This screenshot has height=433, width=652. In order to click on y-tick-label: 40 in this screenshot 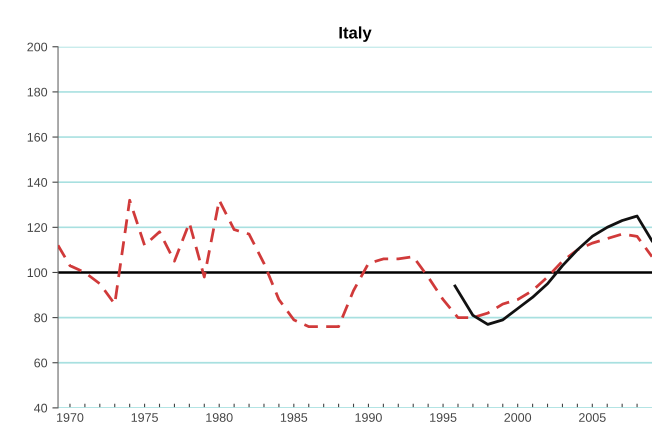, I will do `click(41, 408)`.